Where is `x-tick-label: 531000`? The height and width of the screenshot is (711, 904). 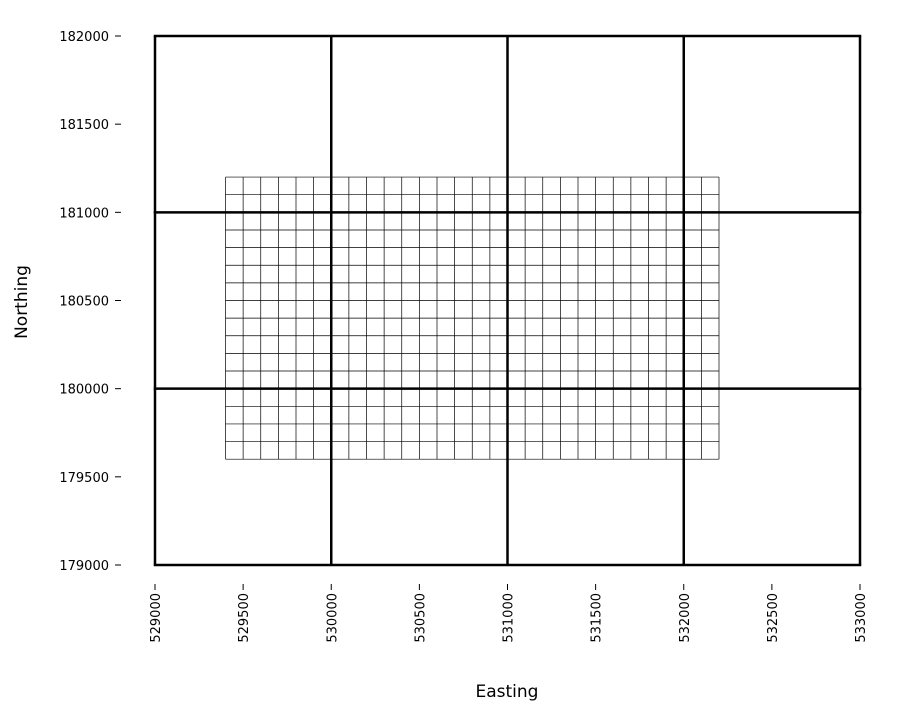
x-tick-label: 531000 is located at coordinates (509, 618).